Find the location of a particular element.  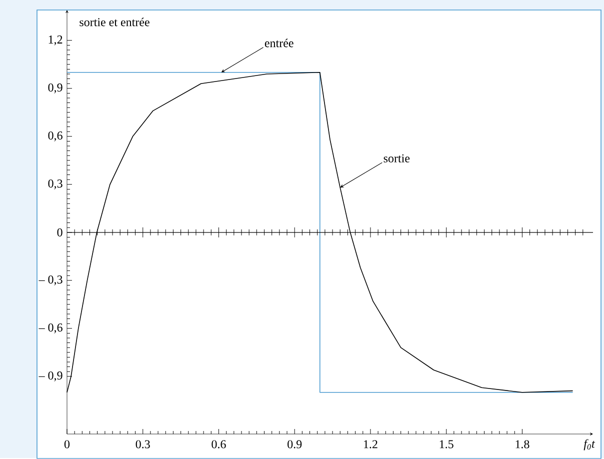

y-tick-label: 0 is located at coordinates (59, 232).